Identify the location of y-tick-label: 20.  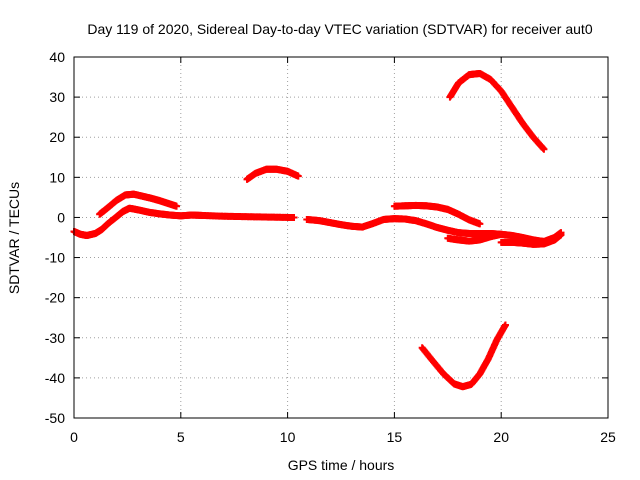
(57, 137).